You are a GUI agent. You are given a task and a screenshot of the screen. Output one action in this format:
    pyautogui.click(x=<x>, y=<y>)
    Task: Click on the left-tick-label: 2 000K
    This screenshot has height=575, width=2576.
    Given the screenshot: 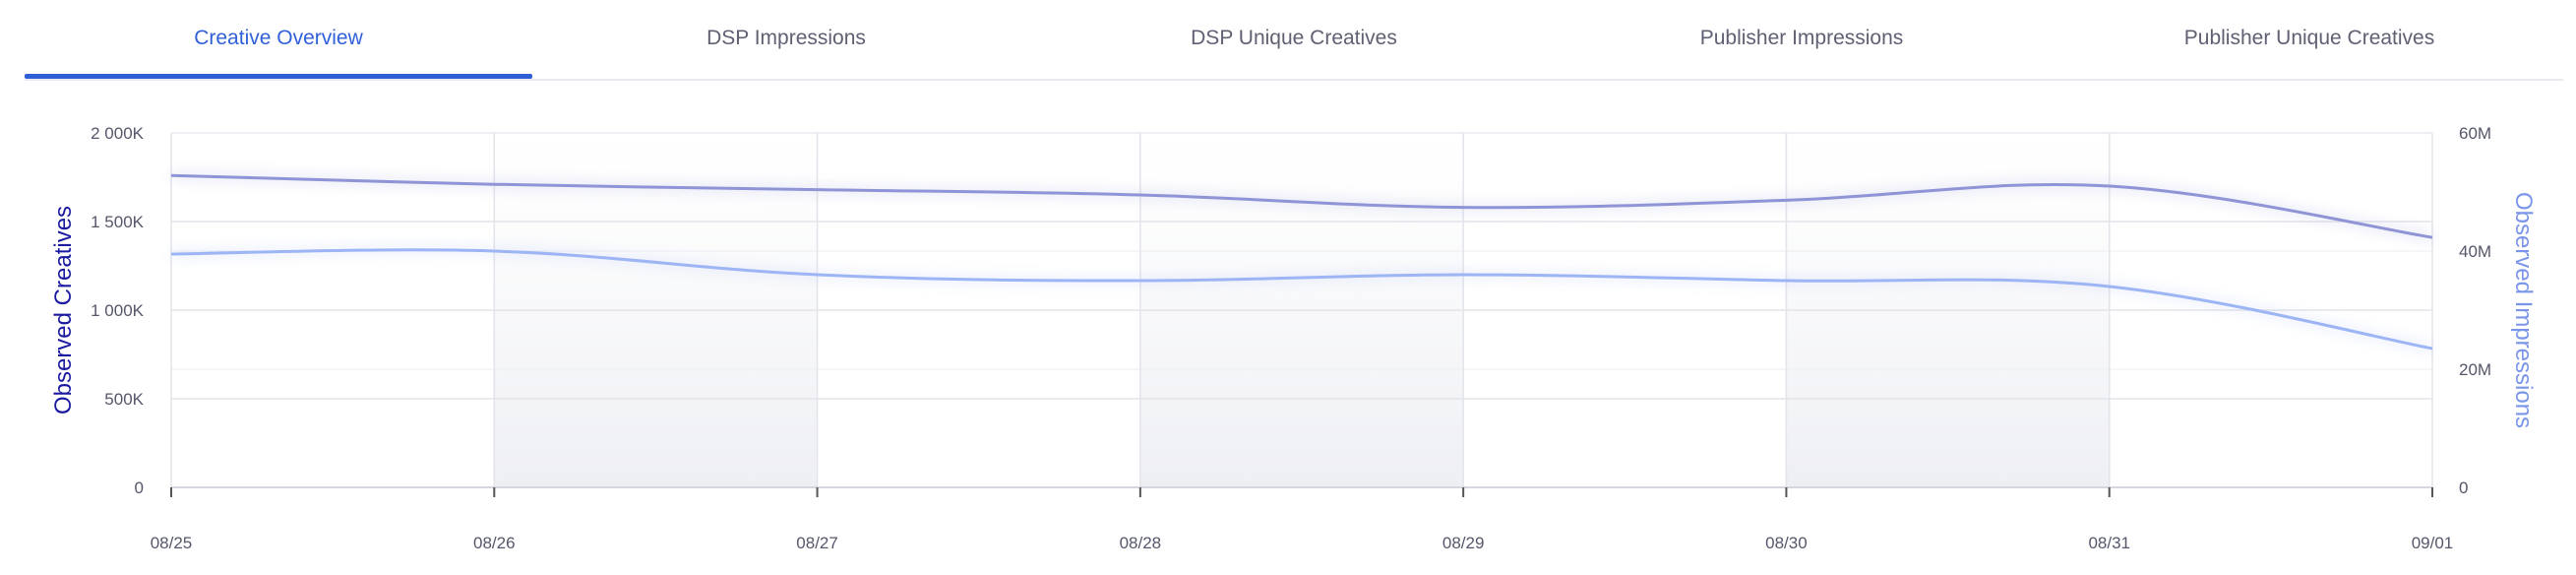 What is the action you would take?
    pyautogui.click(x=118, y=133)
    